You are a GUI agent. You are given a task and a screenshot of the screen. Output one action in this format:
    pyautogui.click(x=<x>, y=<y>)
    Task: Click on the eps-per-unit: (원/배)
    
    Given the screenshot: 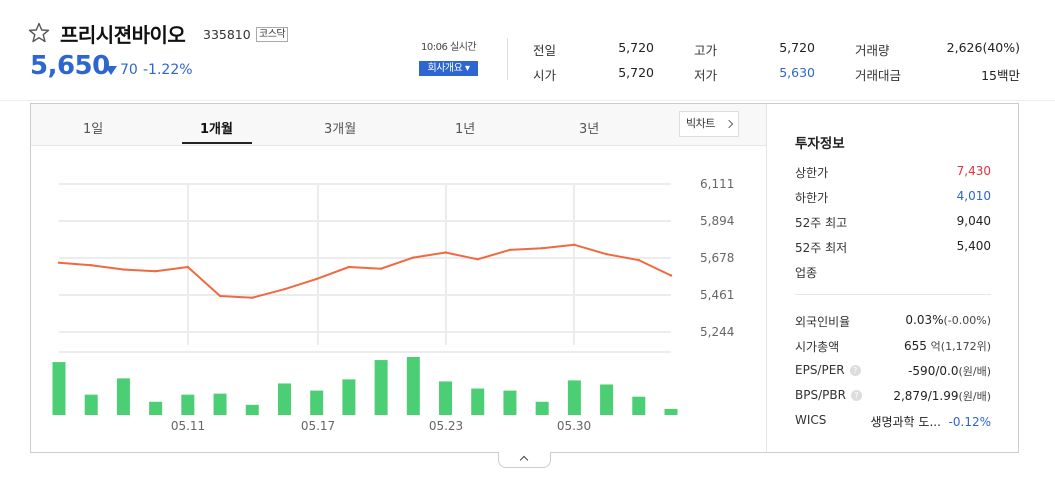 What is the action you would take?
    pyautogui.click(x=974, y=371)
    